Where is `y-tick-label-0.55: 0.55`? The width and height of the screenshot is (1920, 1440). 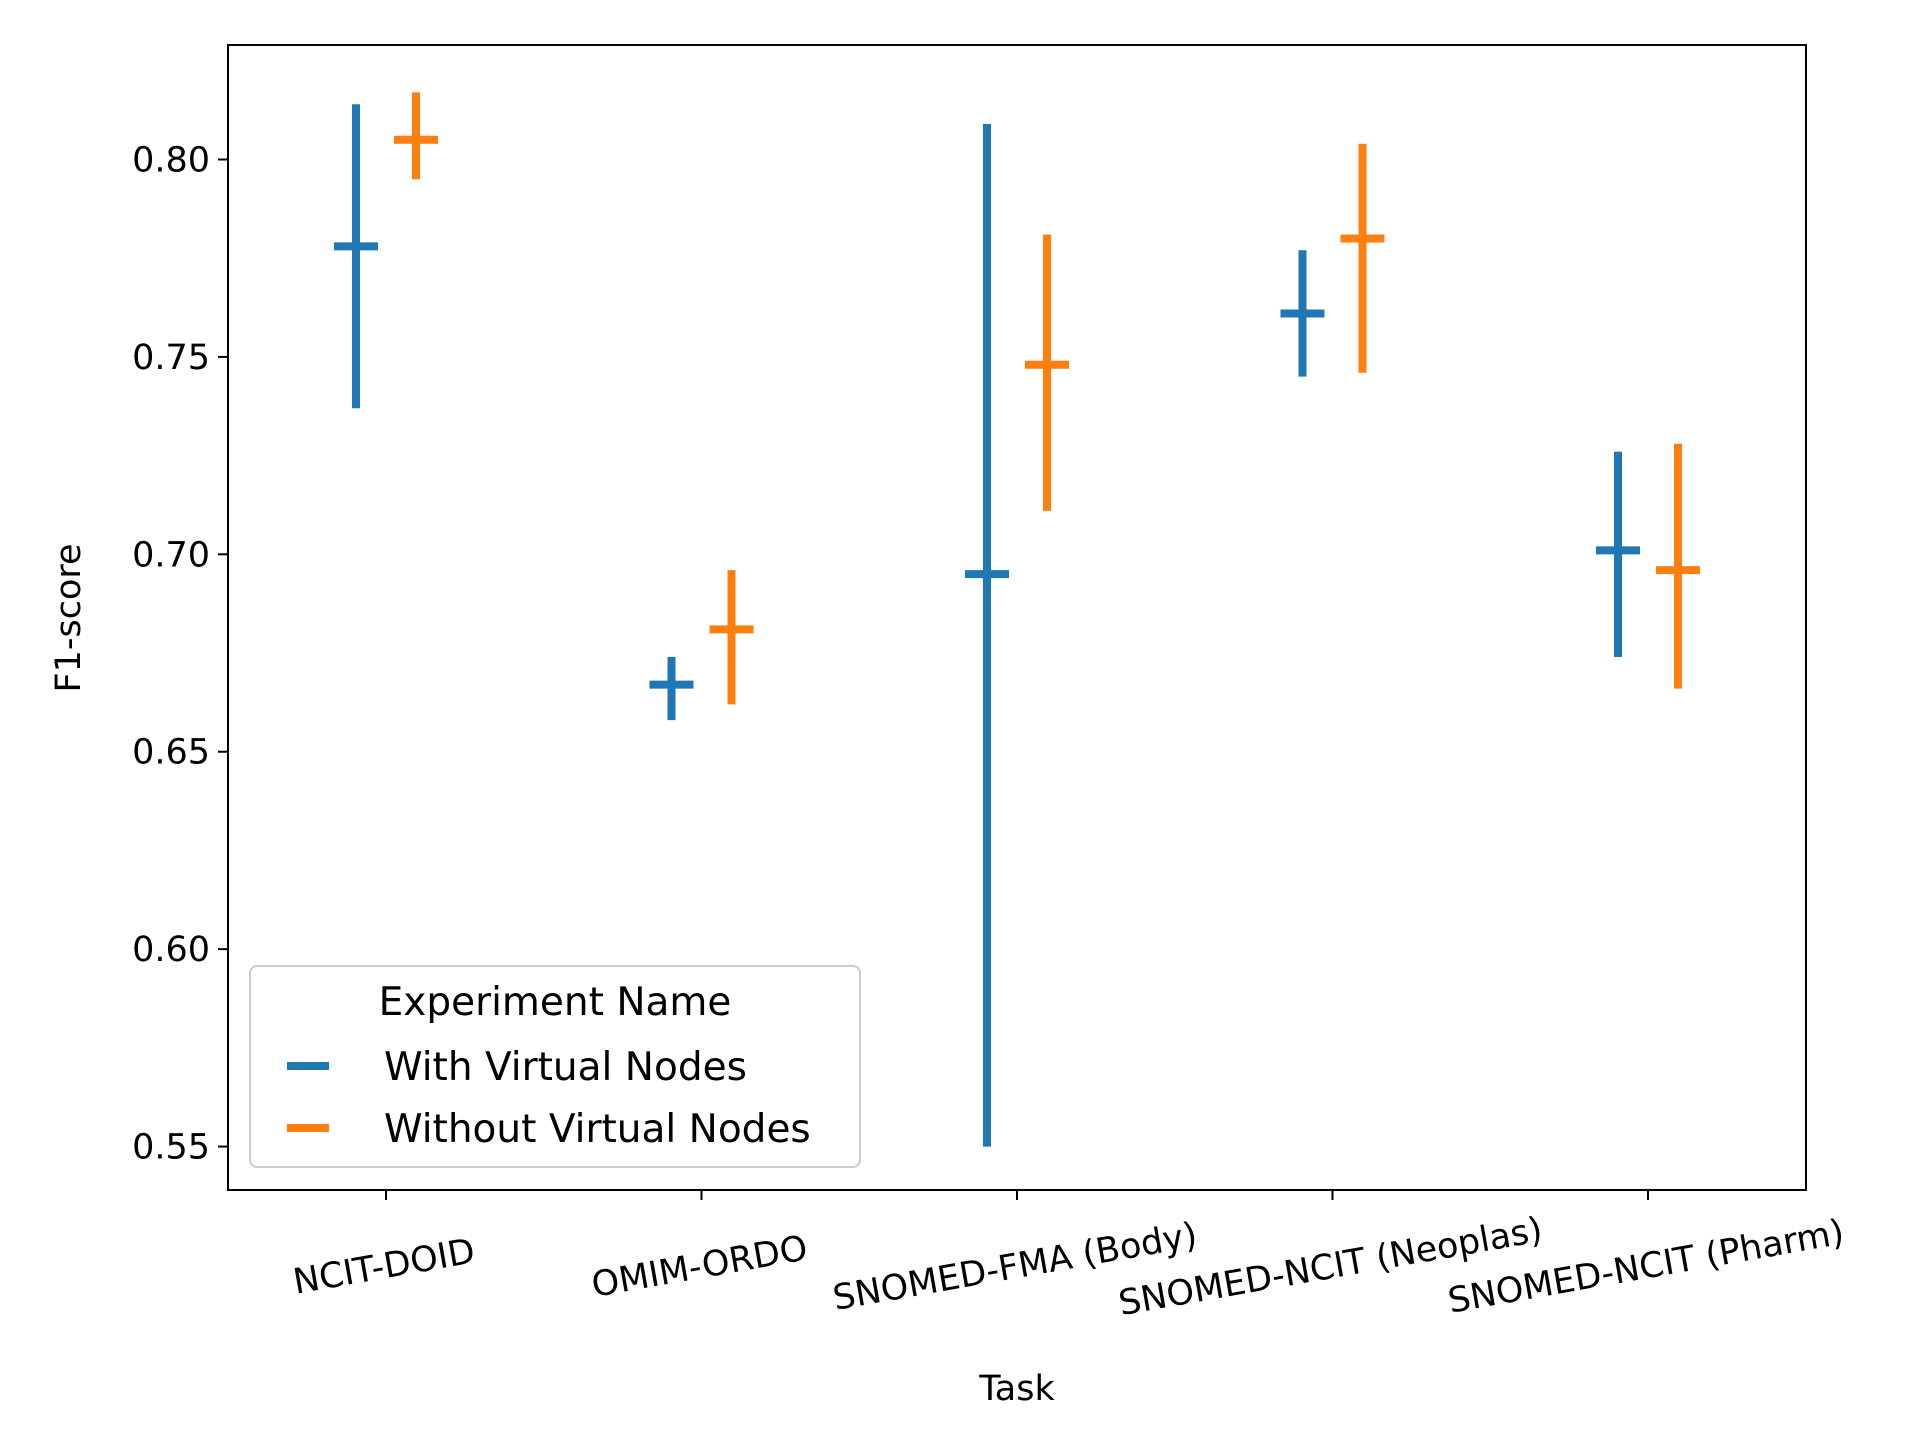 y-tick-label-0.55: 0.55 is located at coordinates (171, 1148).